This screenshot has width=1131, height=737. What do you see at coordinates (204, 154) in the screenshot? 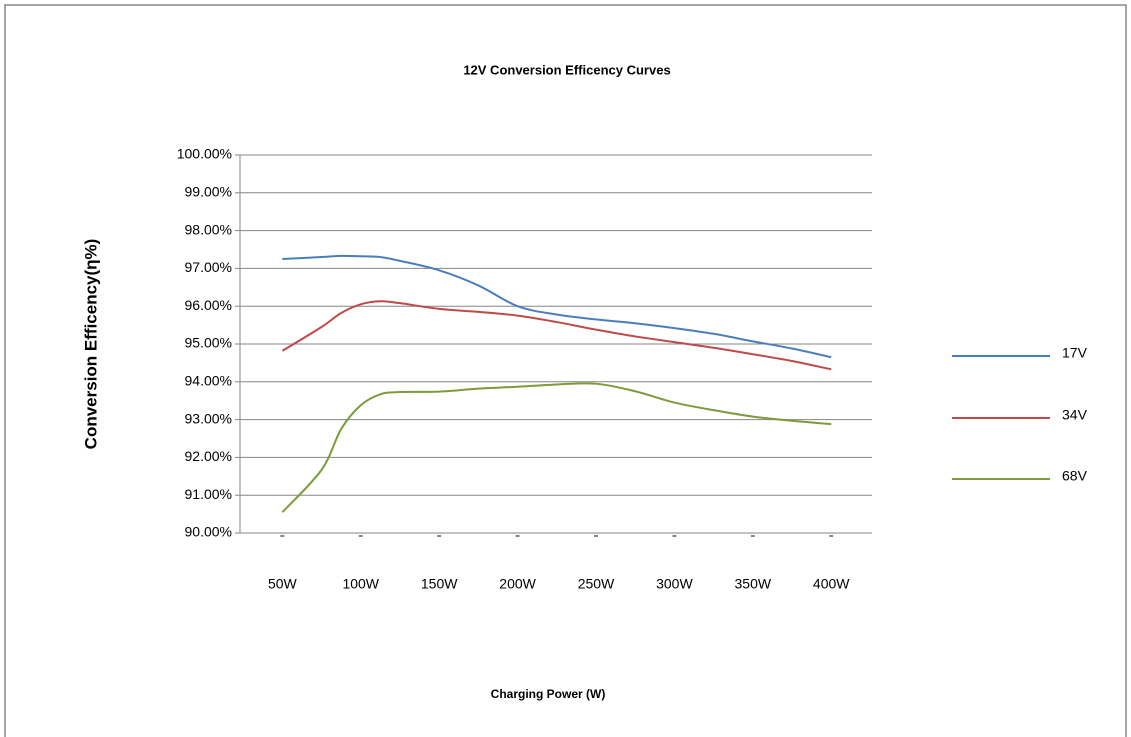
I see `y-tick-label: 100.00%` at bounding box center [204, 154].